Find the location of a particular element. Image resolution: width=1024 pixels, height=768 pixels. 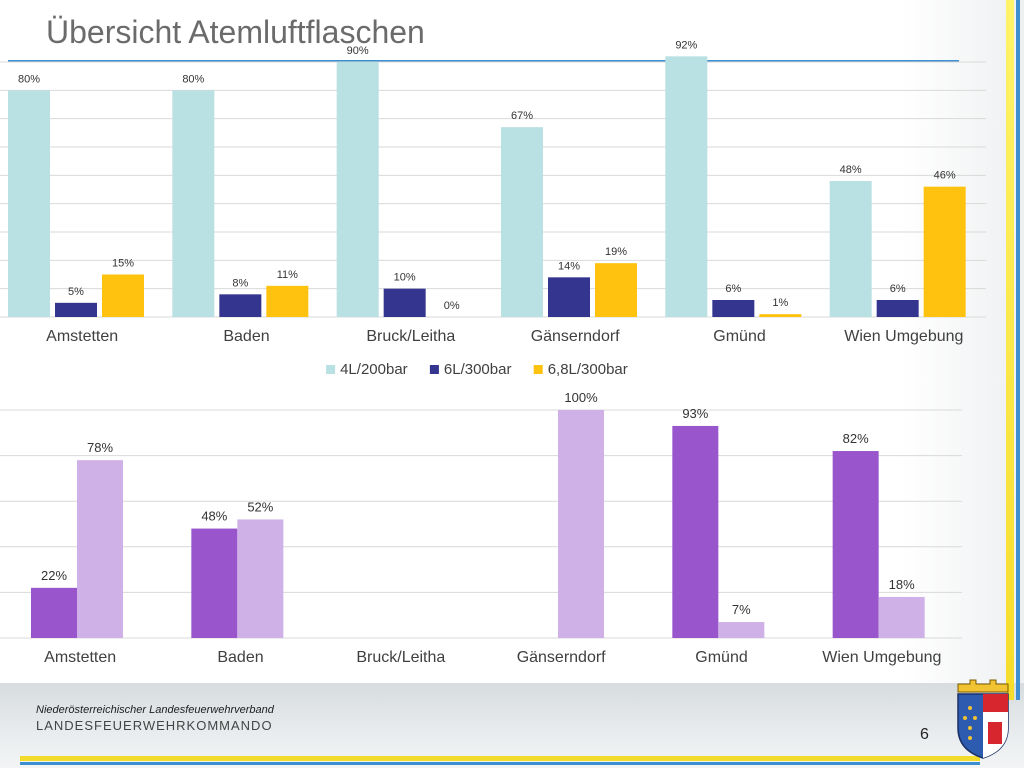

frame-bottom-yellow is located at coordinates (500, 758).